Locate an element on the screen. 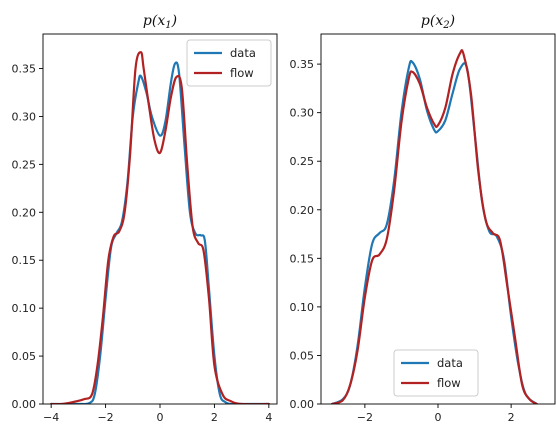  x-tick-label: 4 is located at coordinates (268, 417).